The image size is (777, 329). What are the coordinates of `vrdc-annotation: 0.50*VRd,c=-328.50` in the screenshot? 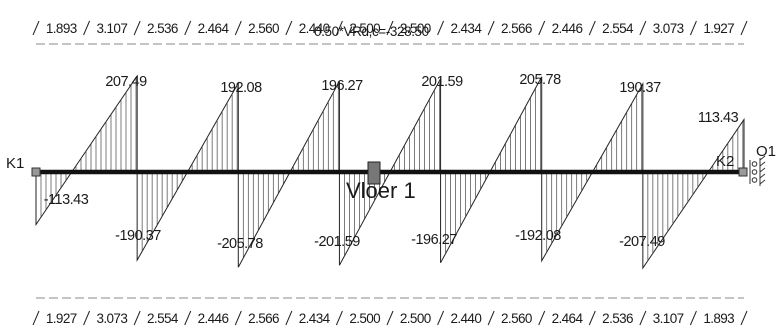 It's located at (371, 31).